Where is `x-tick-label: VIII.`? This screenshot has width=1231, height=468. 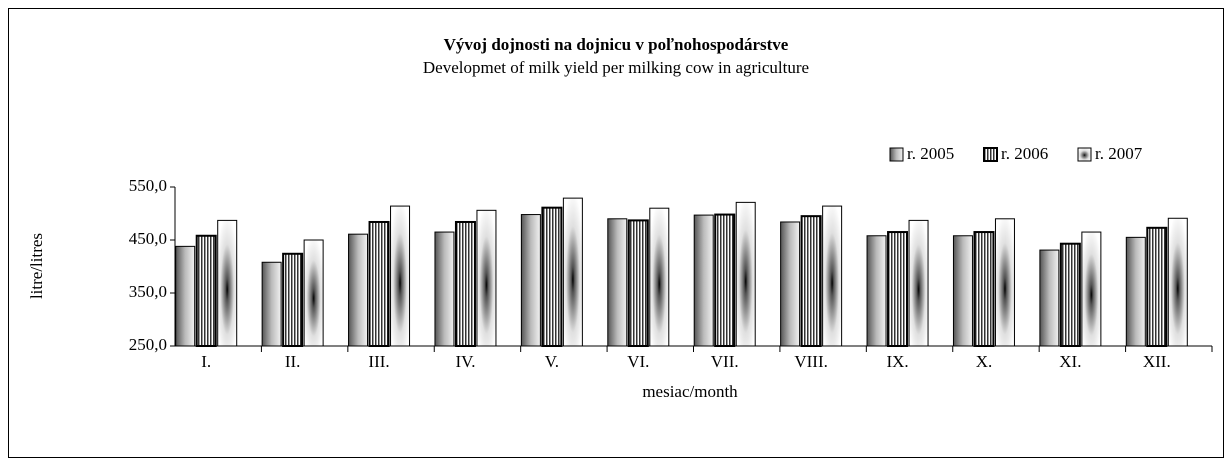 x-tick-label: VIII. is located at coordinates (811, 361).